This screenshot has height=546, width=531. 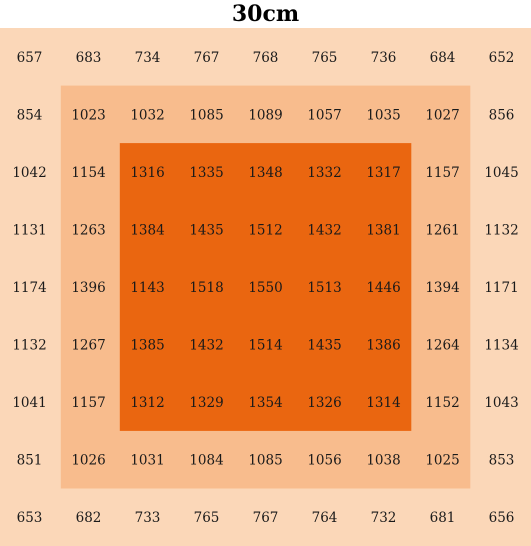 I want to click on cell-value-r4-c3: 1518, so click(x=206, y=288).